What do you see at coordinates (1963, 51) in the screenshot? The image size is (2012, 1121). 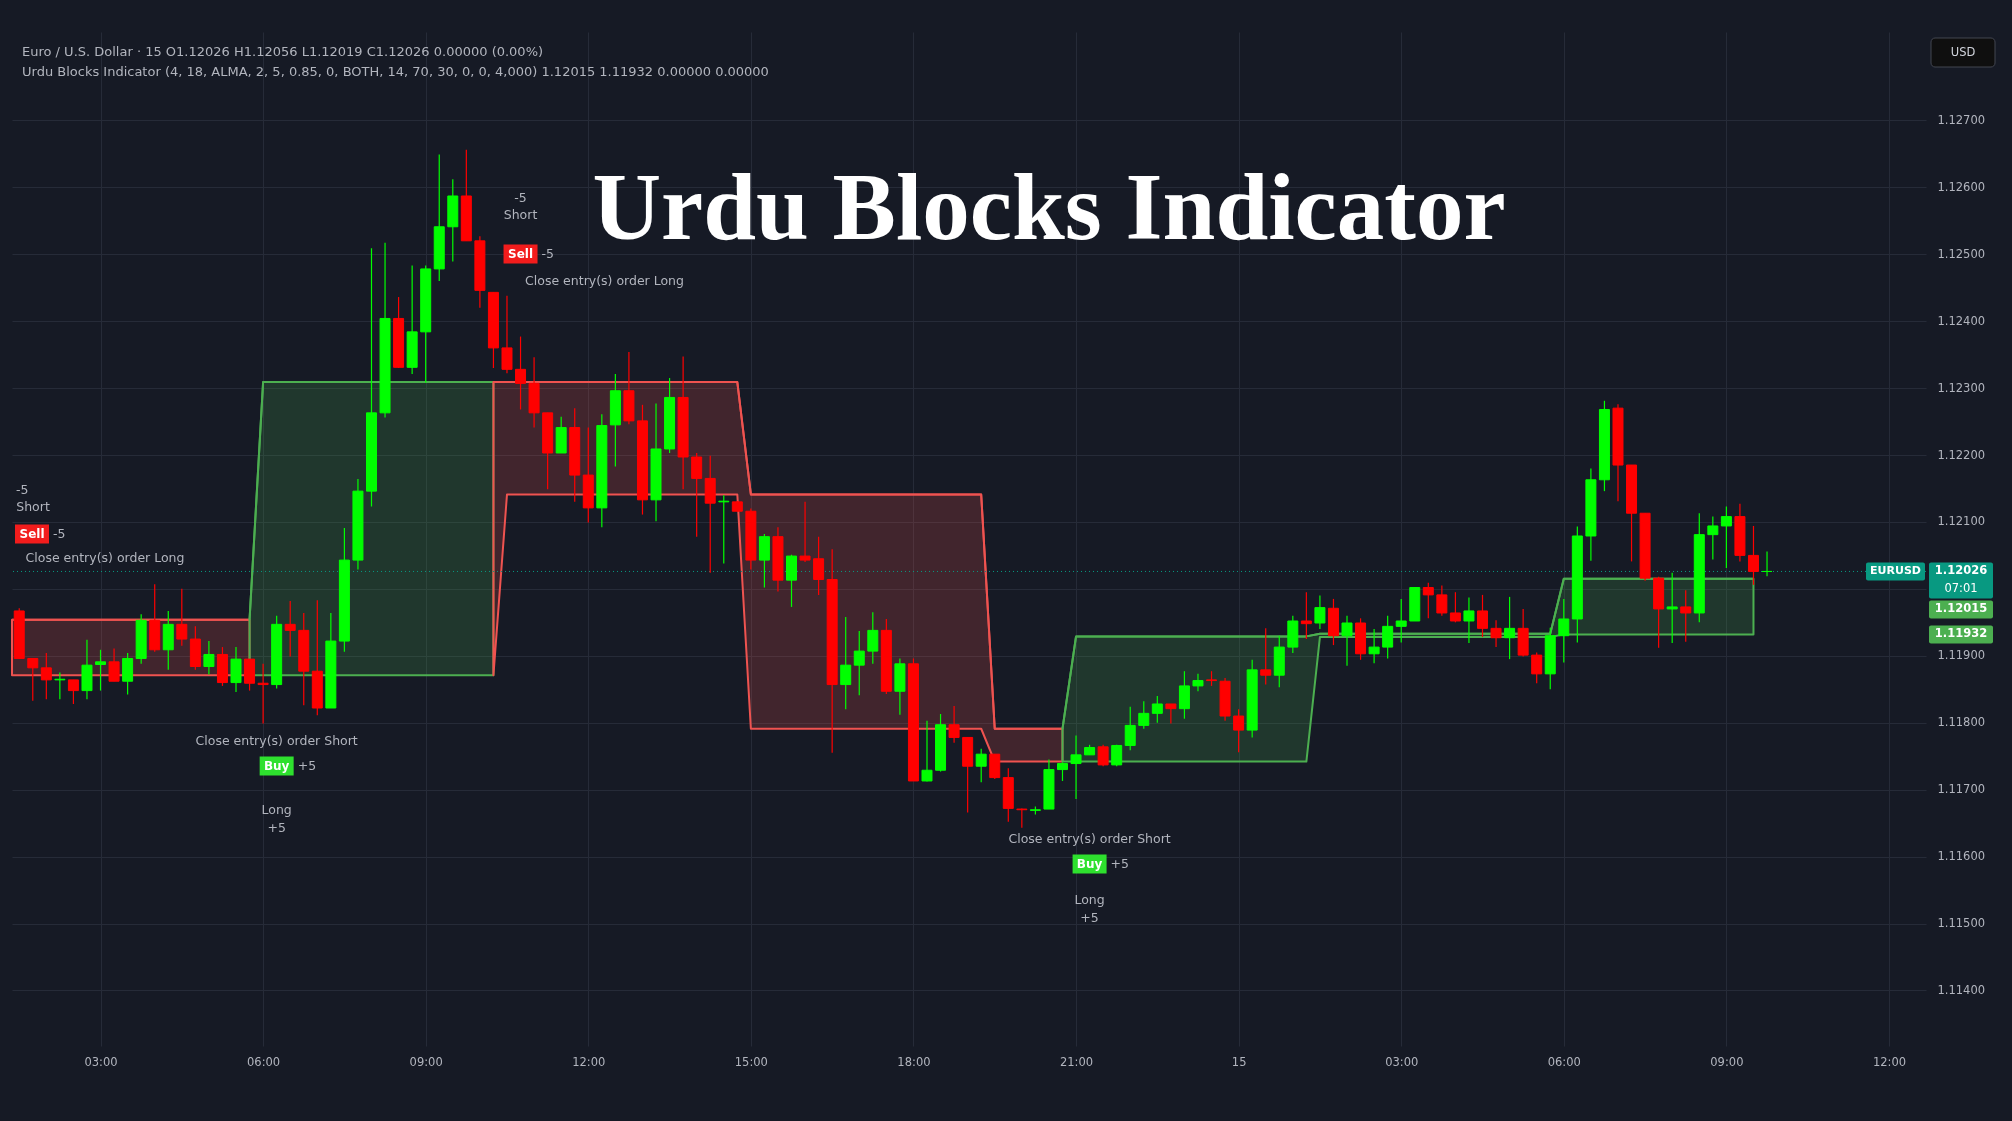 I see `text: USD` at bounding box center [1963, 51].